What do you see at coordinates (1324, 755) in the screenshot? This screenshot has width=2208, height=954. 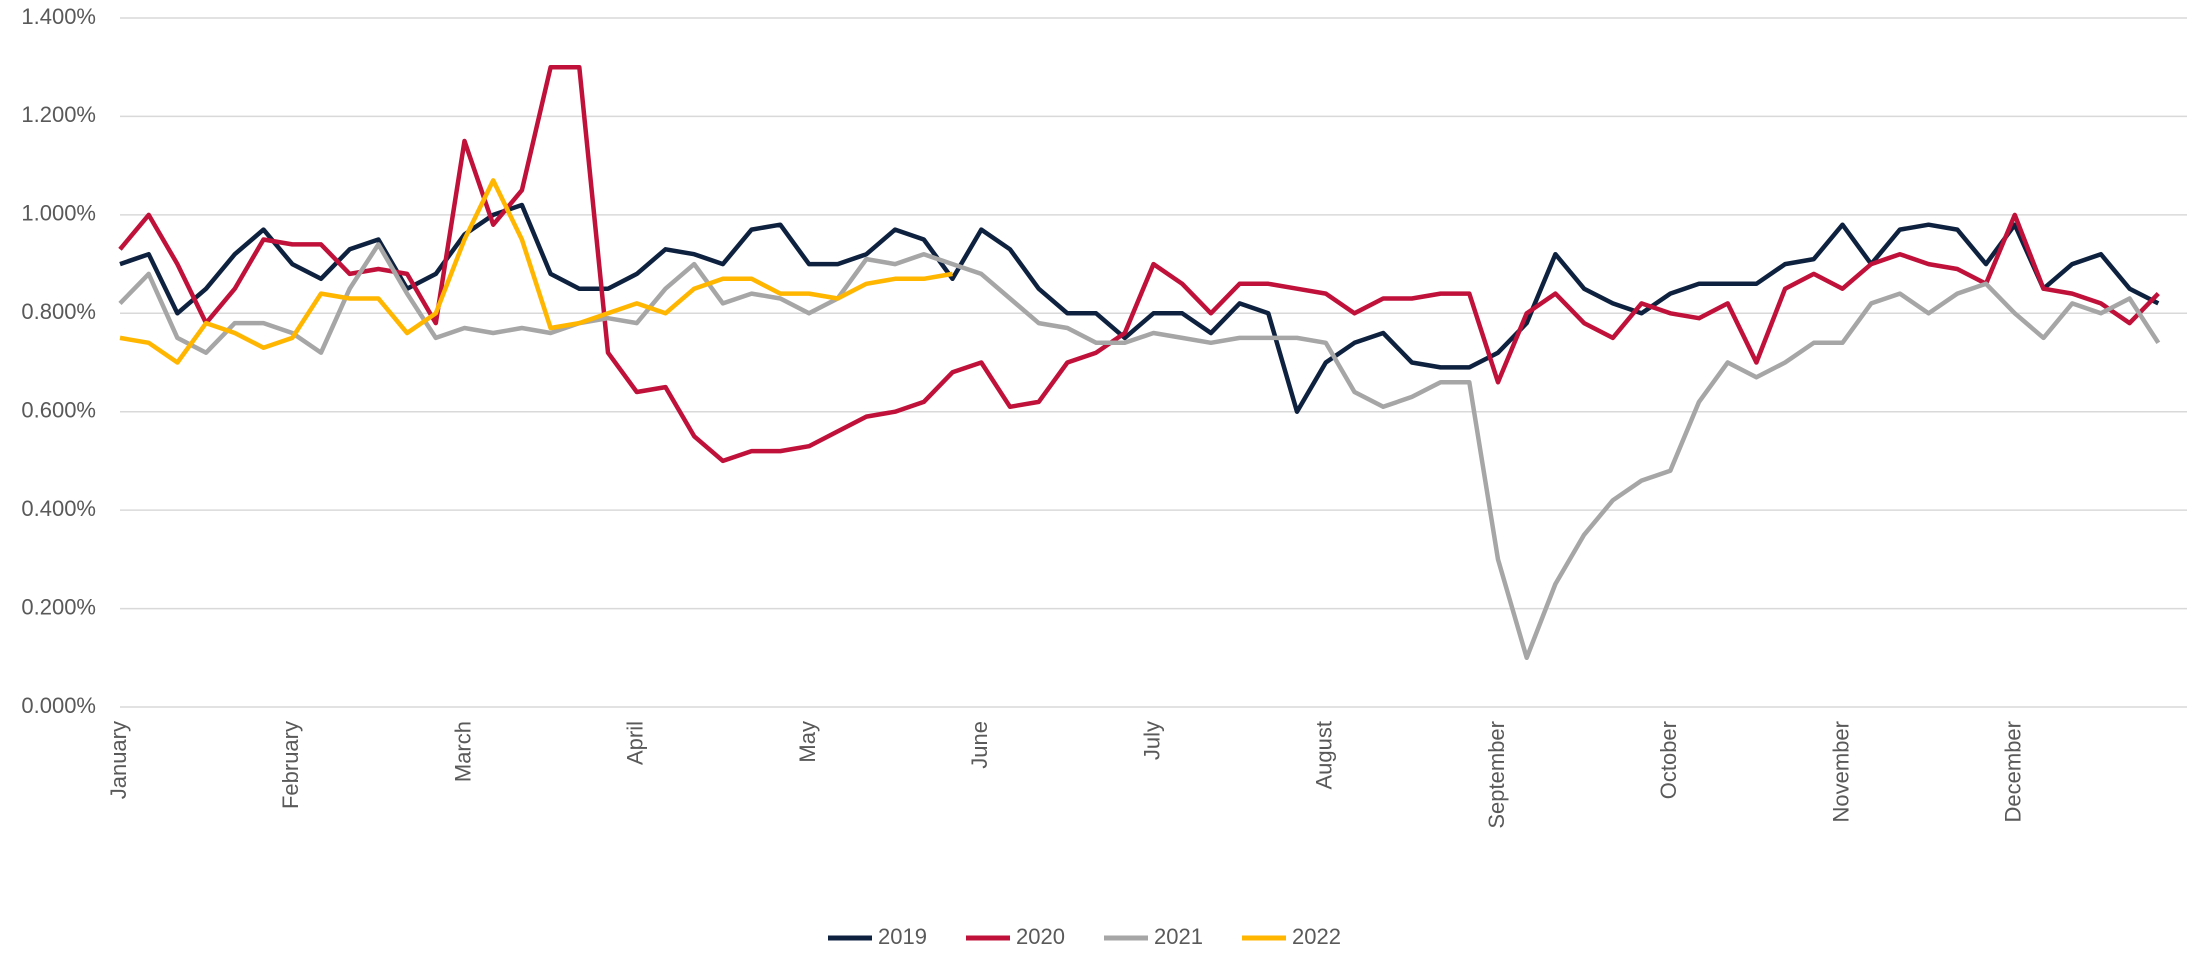 I see `x-tick-label: August` at bounding box center [1324, 755].